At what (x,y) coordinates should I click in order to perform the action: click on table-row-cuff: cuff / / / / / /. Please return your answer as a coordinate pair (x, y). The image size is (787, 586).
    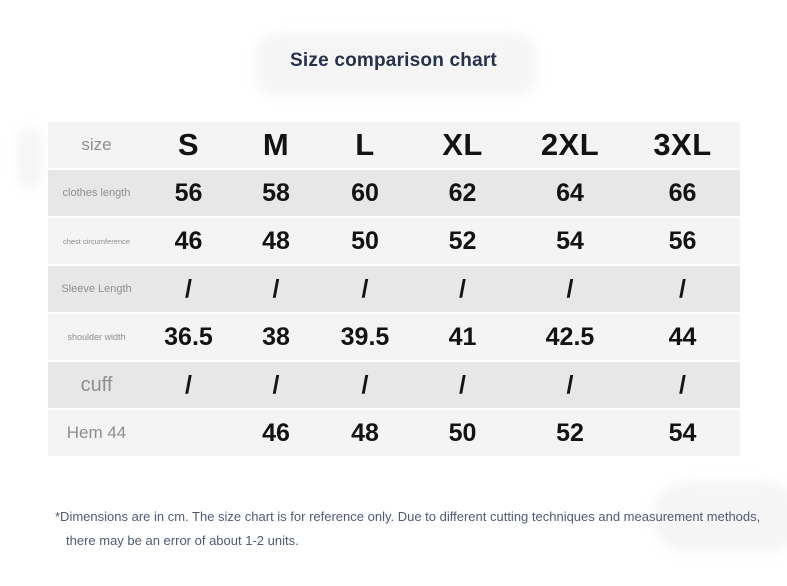
    Looking at the image, I should click on (394, 385).